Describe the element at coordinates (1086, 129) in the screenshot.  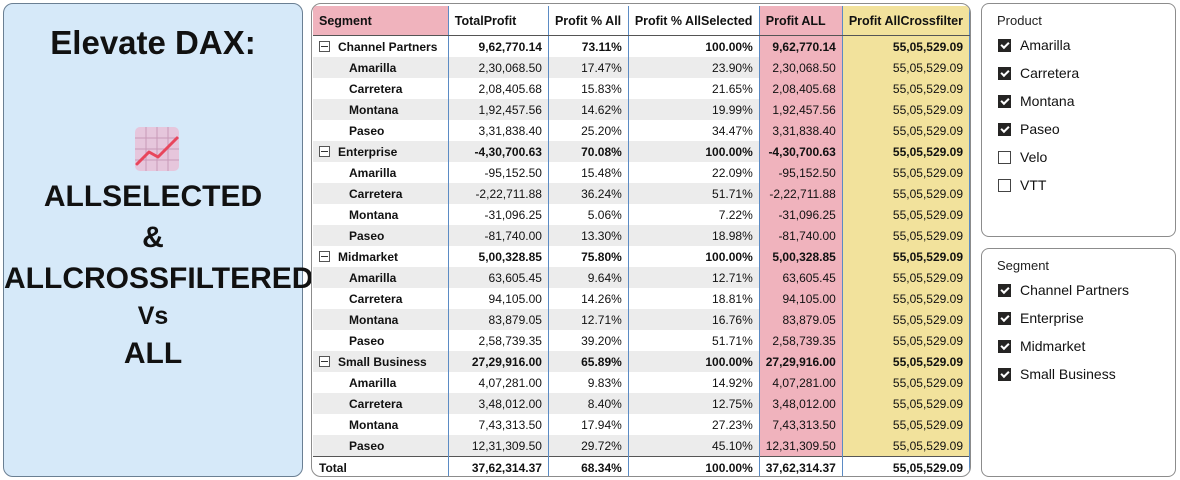
I see `product-option: Paseo` at that location.